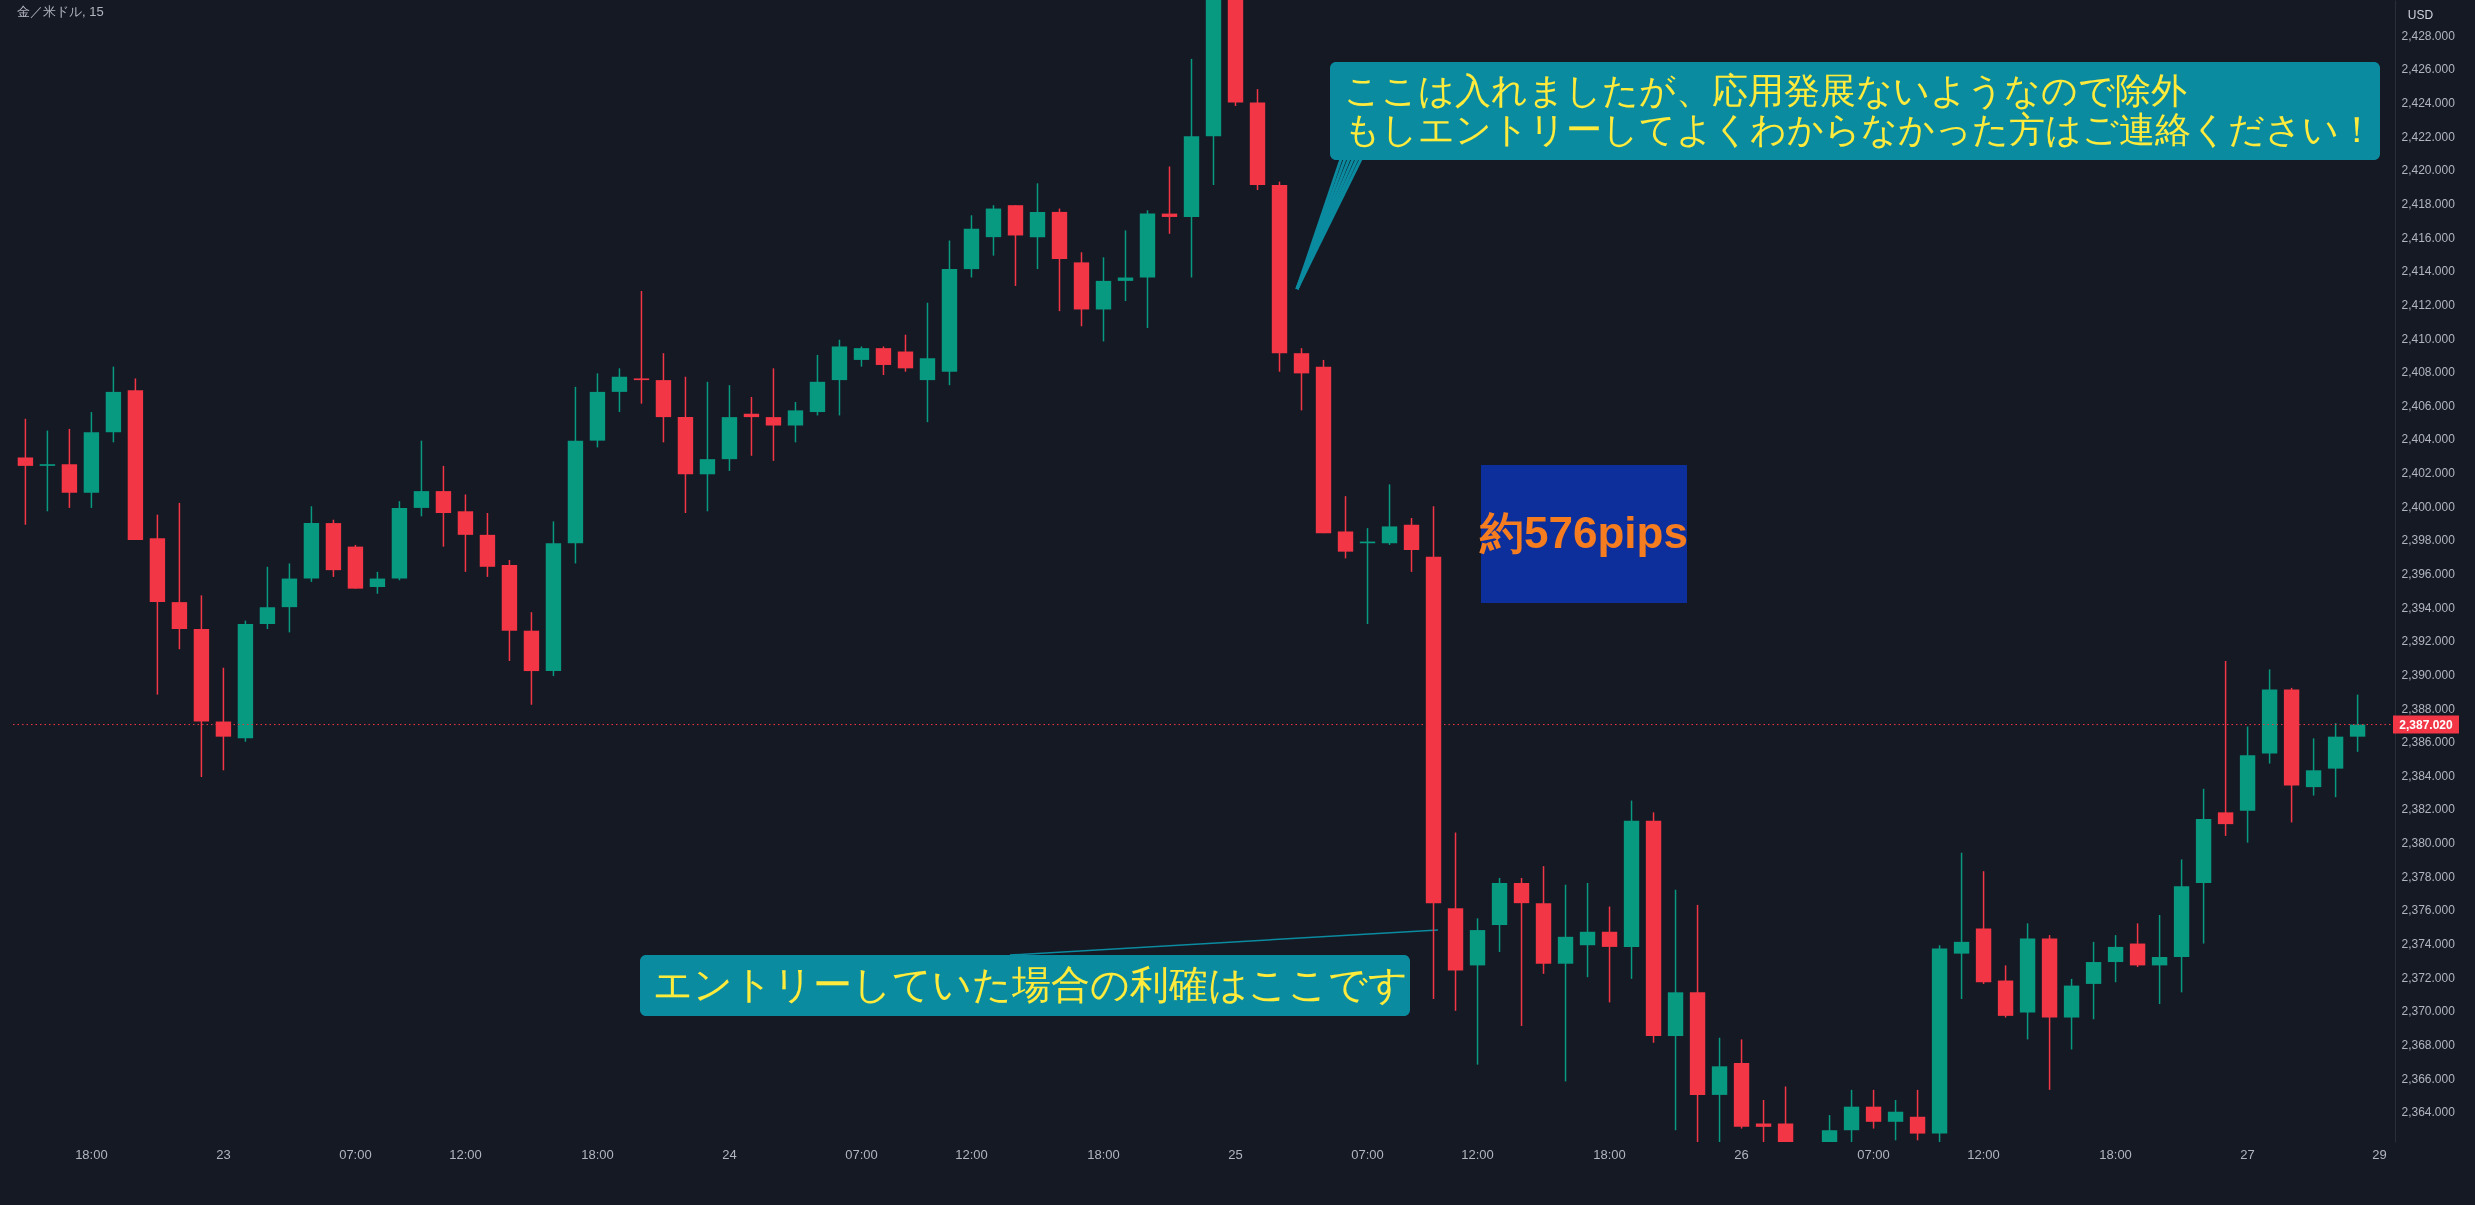  I want to click on y-tick-label: 2,386.000, so click(2428, 742).